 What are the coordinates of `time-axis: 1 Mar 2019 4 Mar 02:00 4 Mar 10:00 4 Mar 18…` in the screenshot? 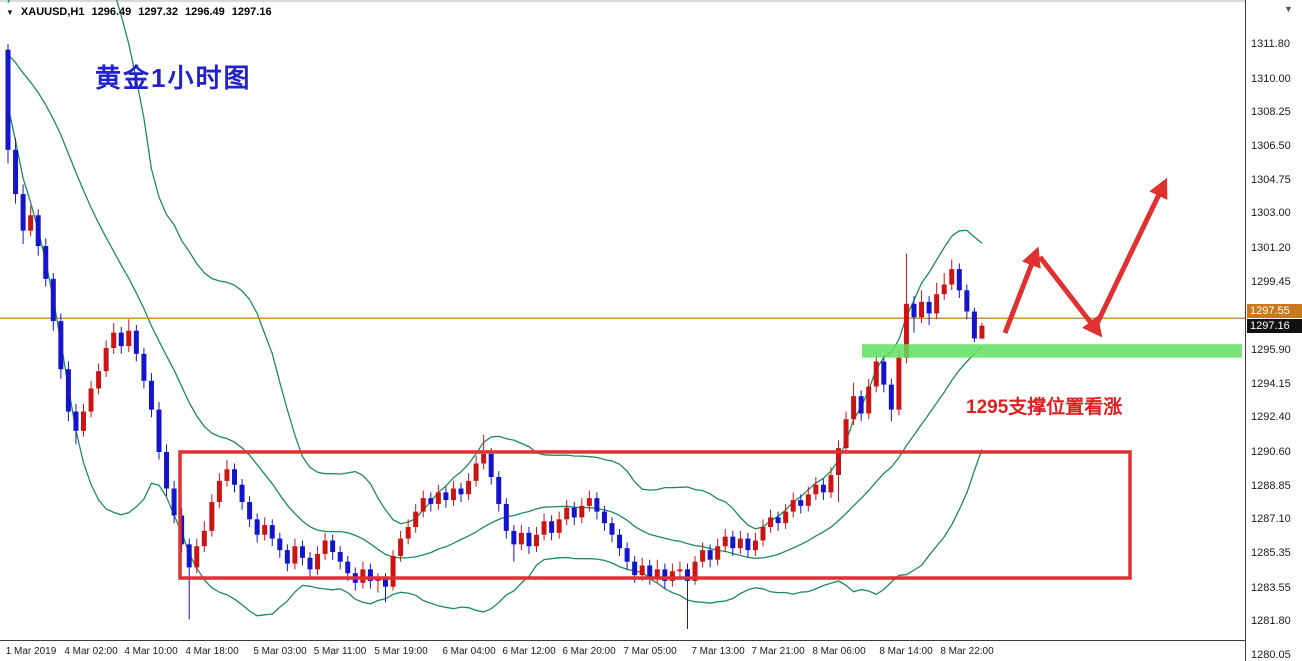 It's located at (622, 650).